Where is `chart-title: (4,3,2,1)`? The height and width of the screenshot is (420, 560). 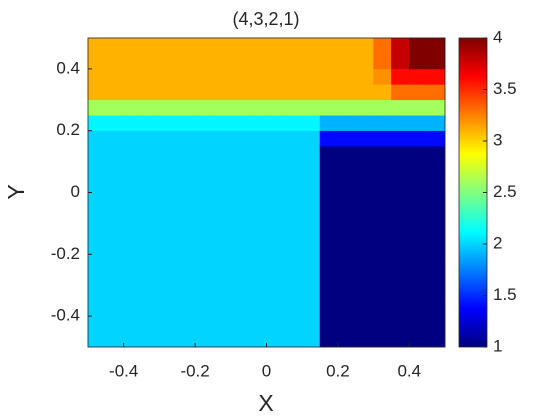
chart-title: (4,3,2,1) is located at coordinates (265, 19).